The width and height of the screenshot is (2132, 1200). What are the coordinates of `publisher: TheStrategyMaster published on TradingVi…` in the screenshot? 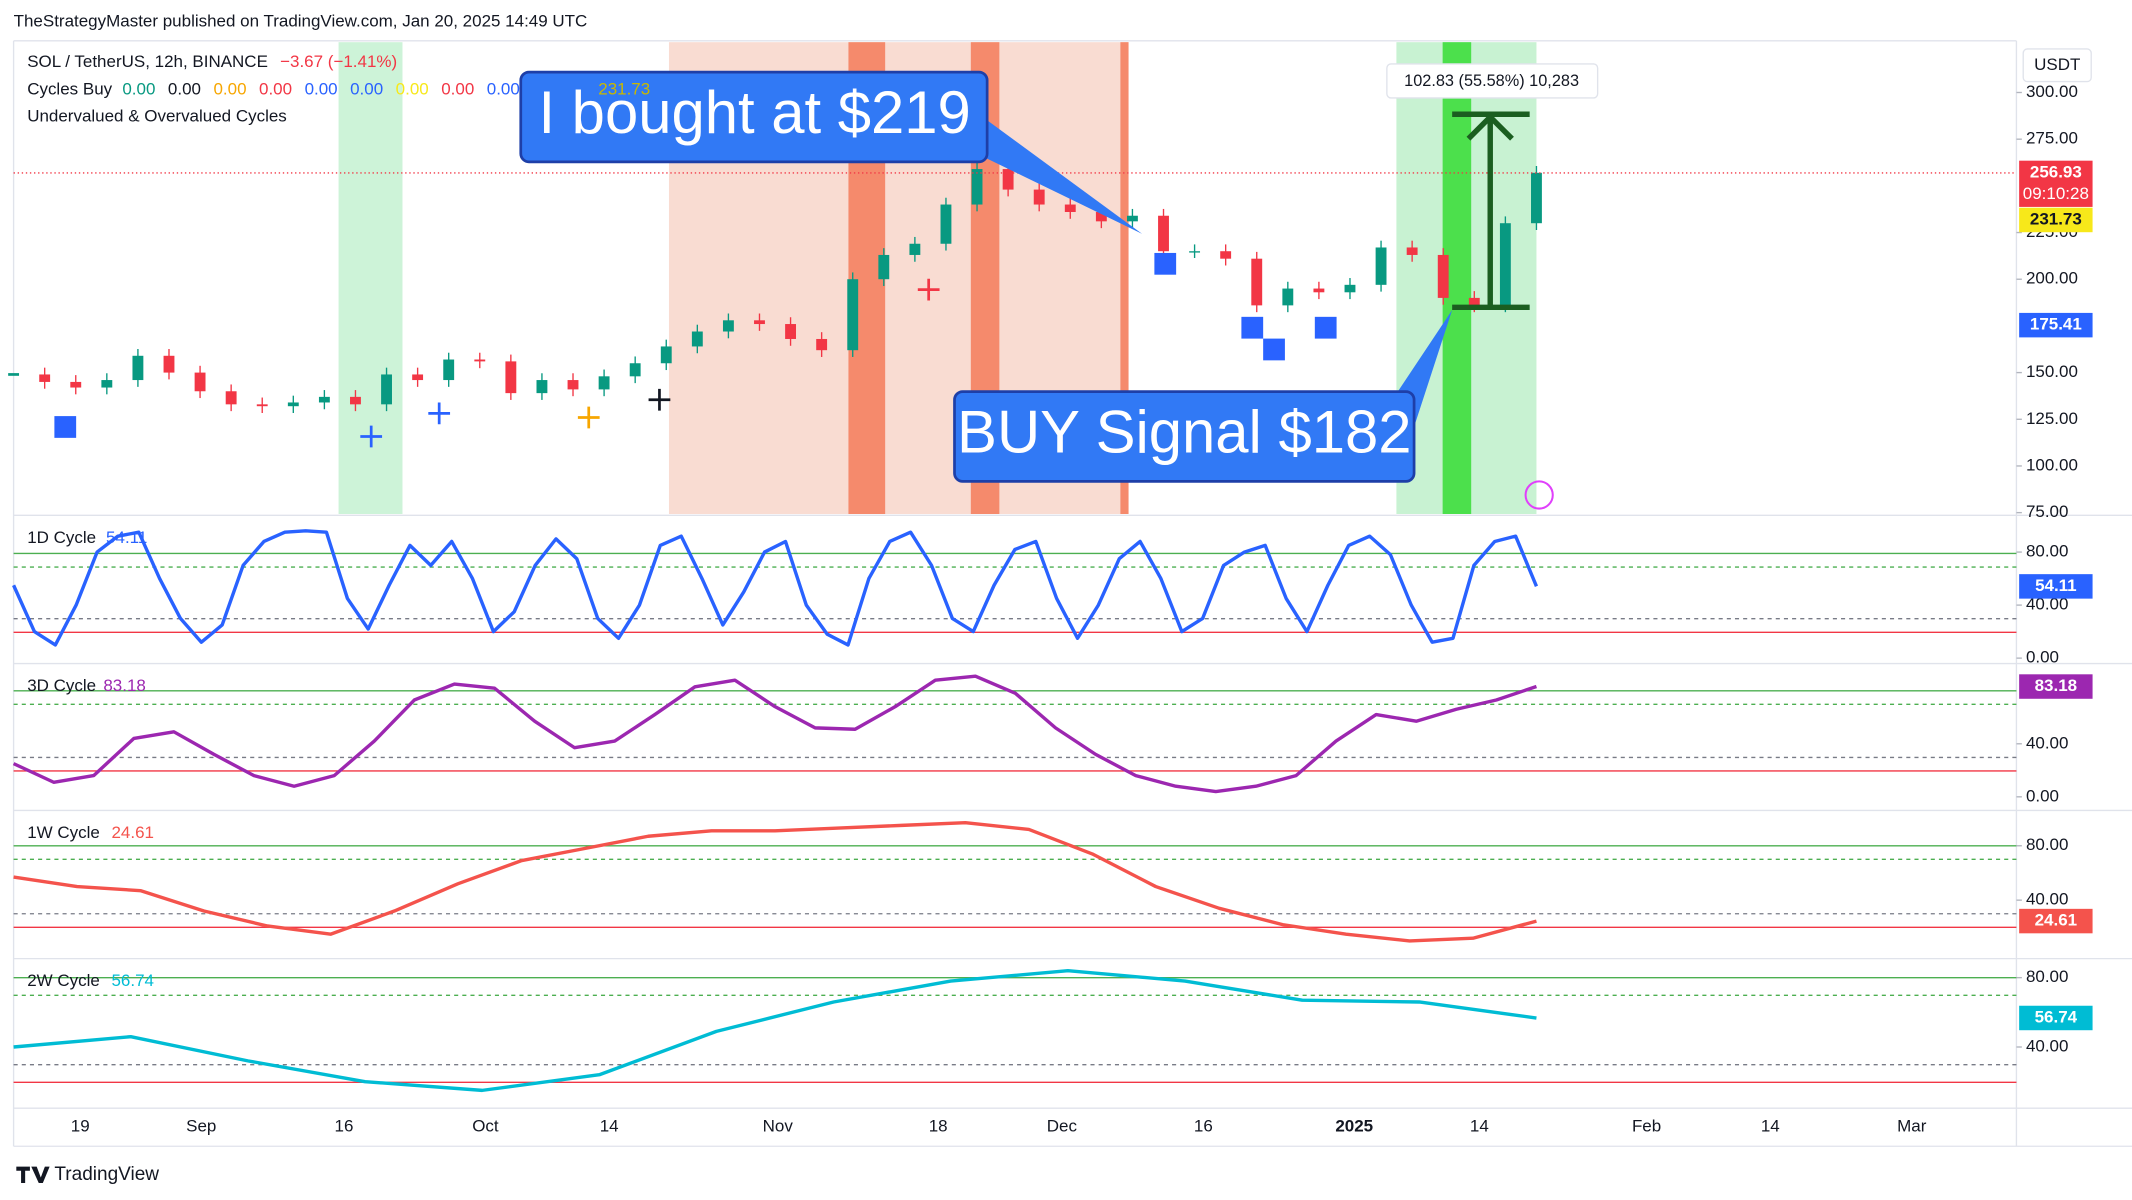 It's located at (301, 20).